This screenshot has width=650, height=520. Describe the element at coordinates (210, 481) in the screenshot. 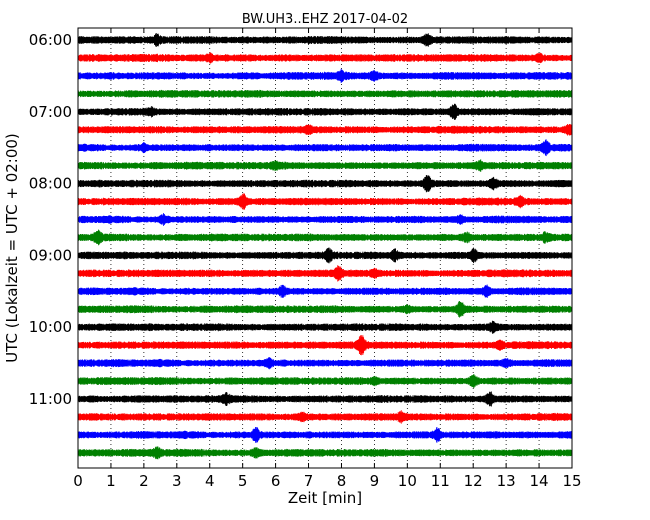

I see `x-tick-label: 4` at that location.